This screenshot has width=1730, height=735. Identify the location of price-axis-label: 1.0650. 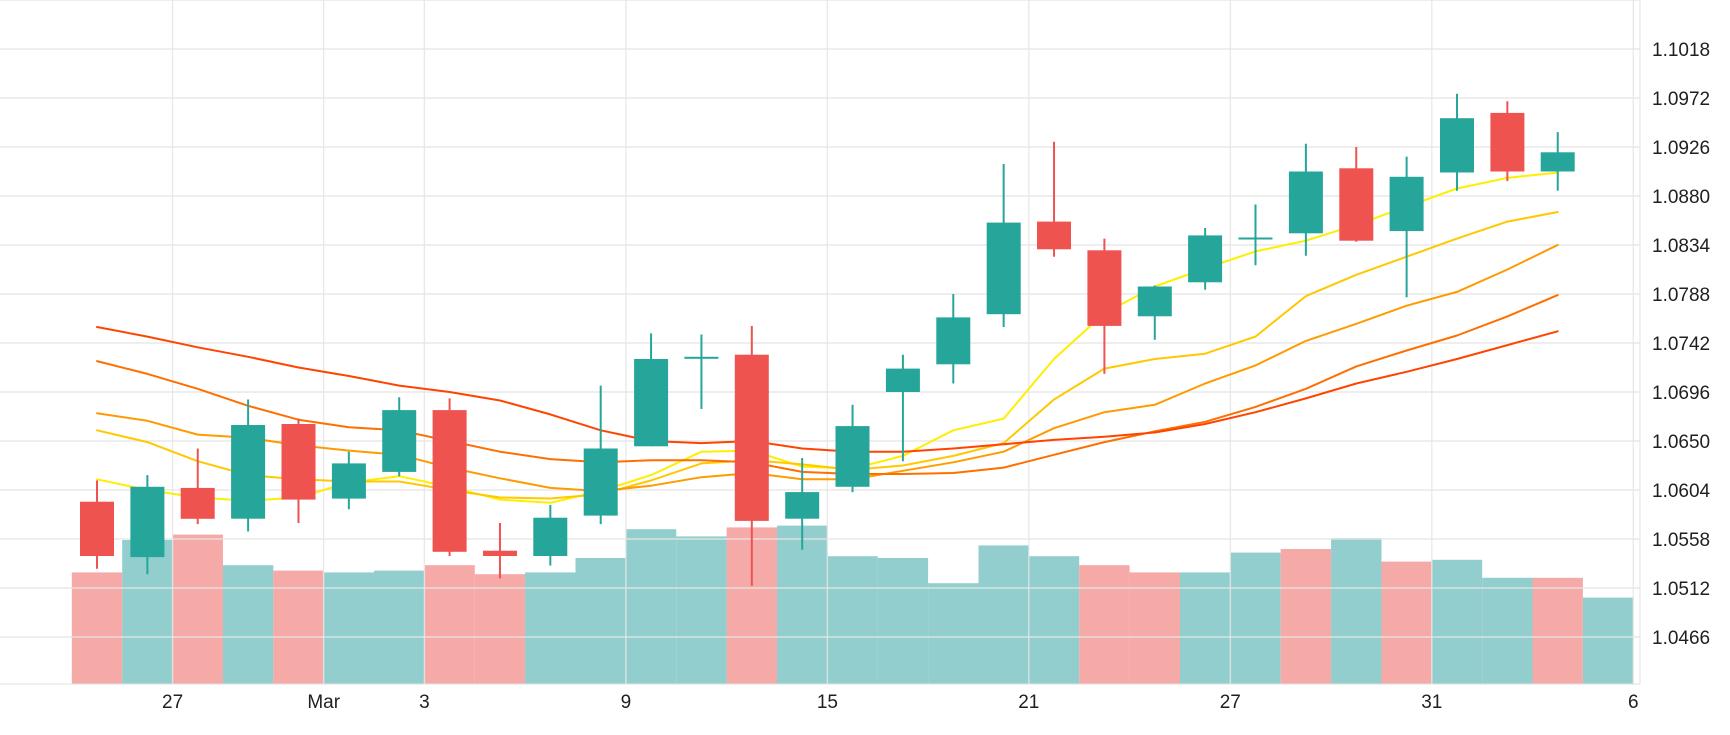
(1681, 442).